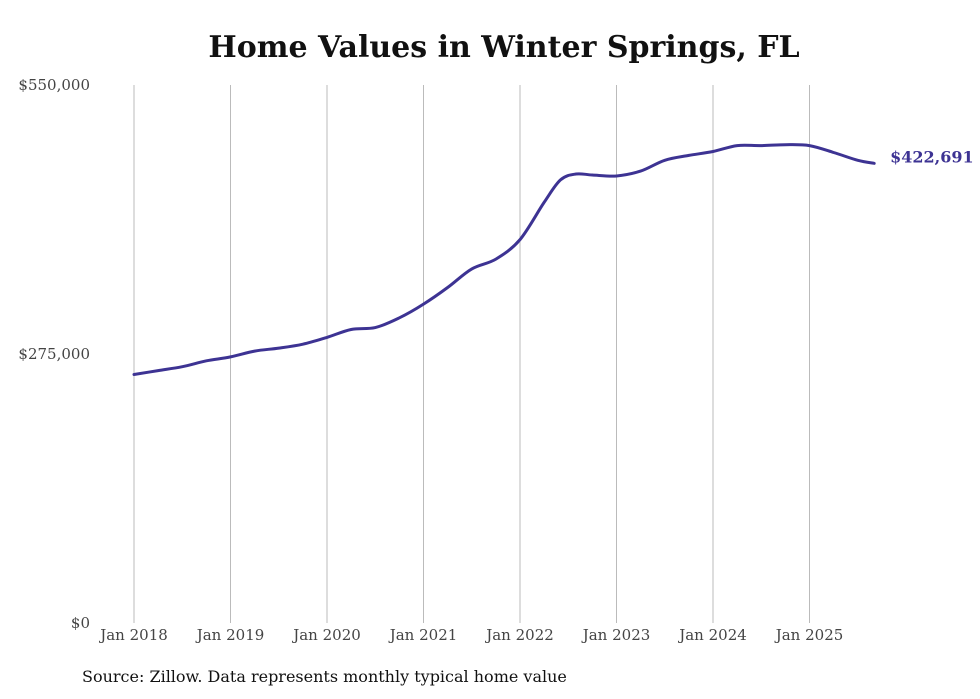 This screenshot has width=980, height=699. Describe the element at coordinates (230, 635) in the screenshot. I see `x-tick-label: Jan 2019` at that location.